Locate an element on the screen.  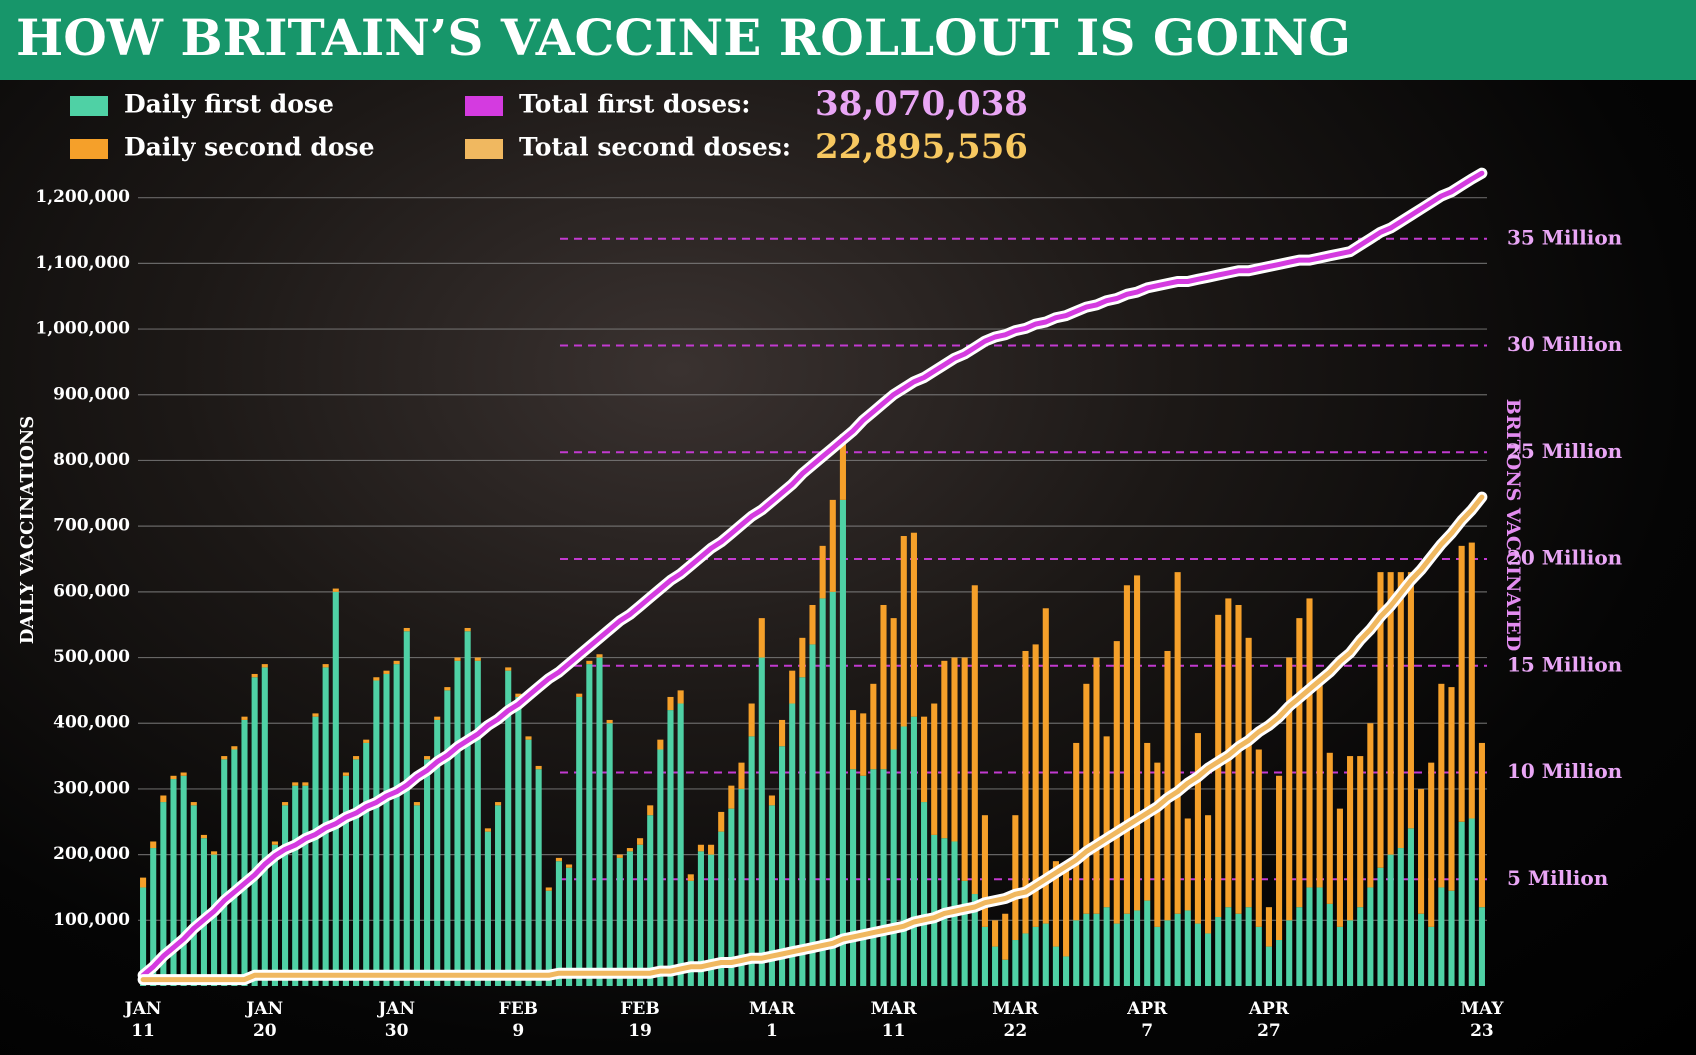
legend-label: Daily first dose is located at coordinates (229, 104).